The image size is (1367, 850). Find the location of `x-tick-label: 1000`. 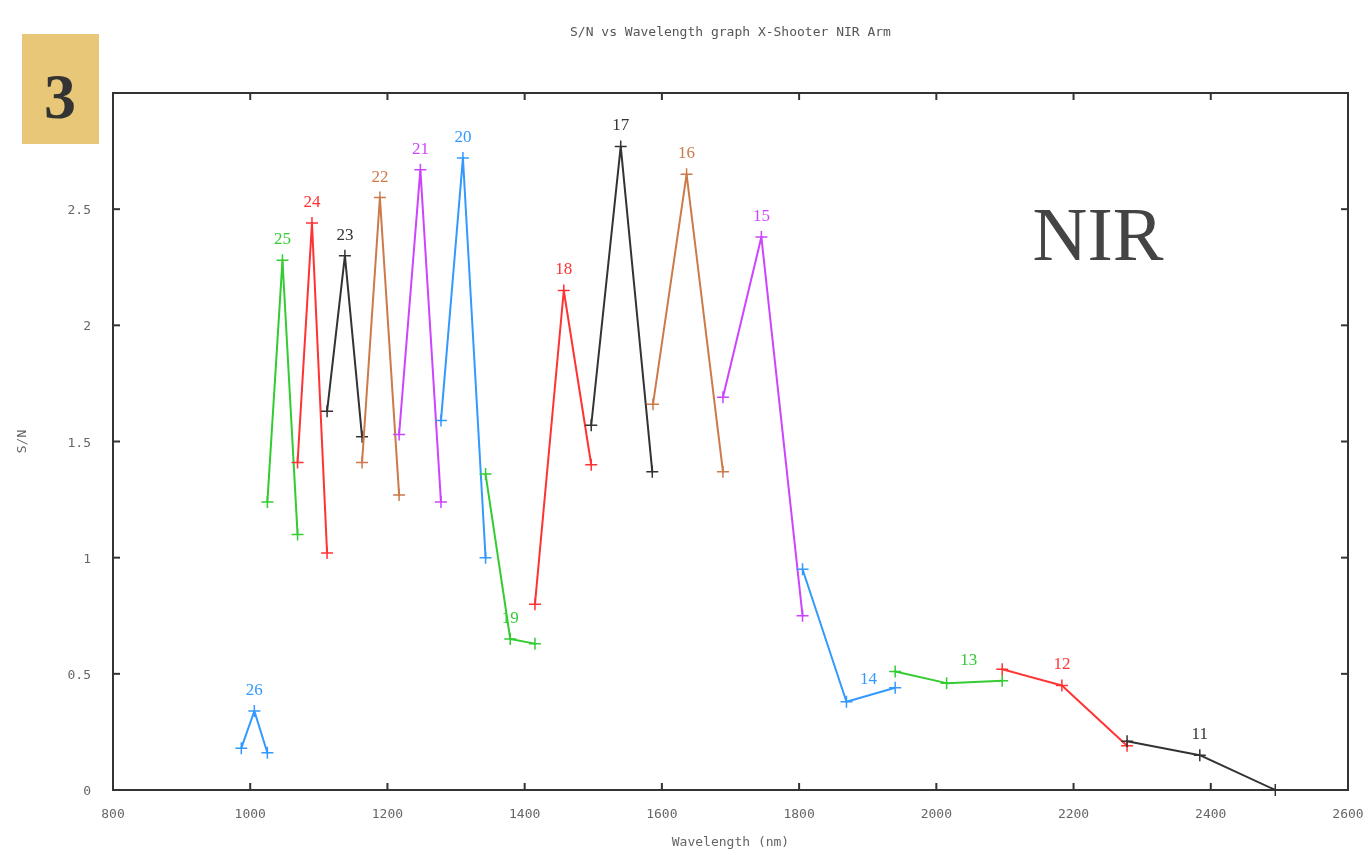

x-tick-label: 1000 is located at coordinates (250, 813).